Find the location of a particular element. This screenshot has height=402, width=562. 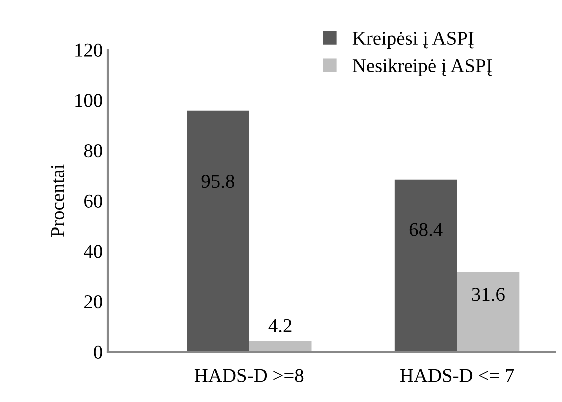

legend-label: Nesikreipė į ASPĮ is located at coordinates (422, 67).